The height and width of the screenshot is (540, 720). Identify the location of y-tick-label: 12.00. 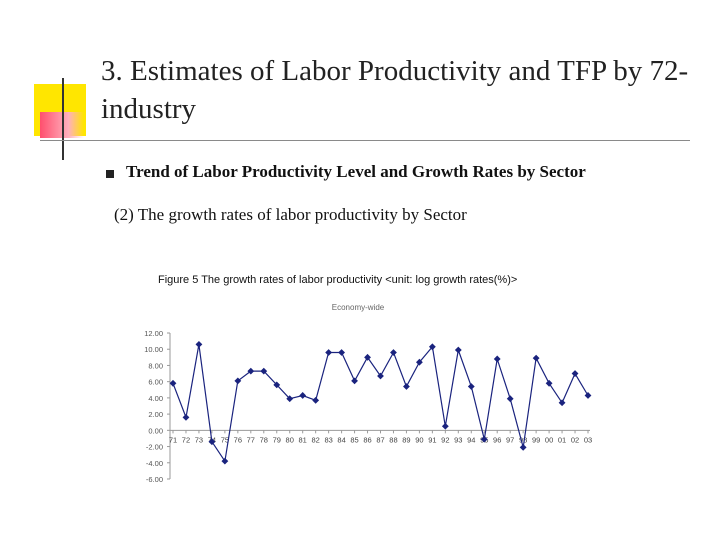
(153, 333).